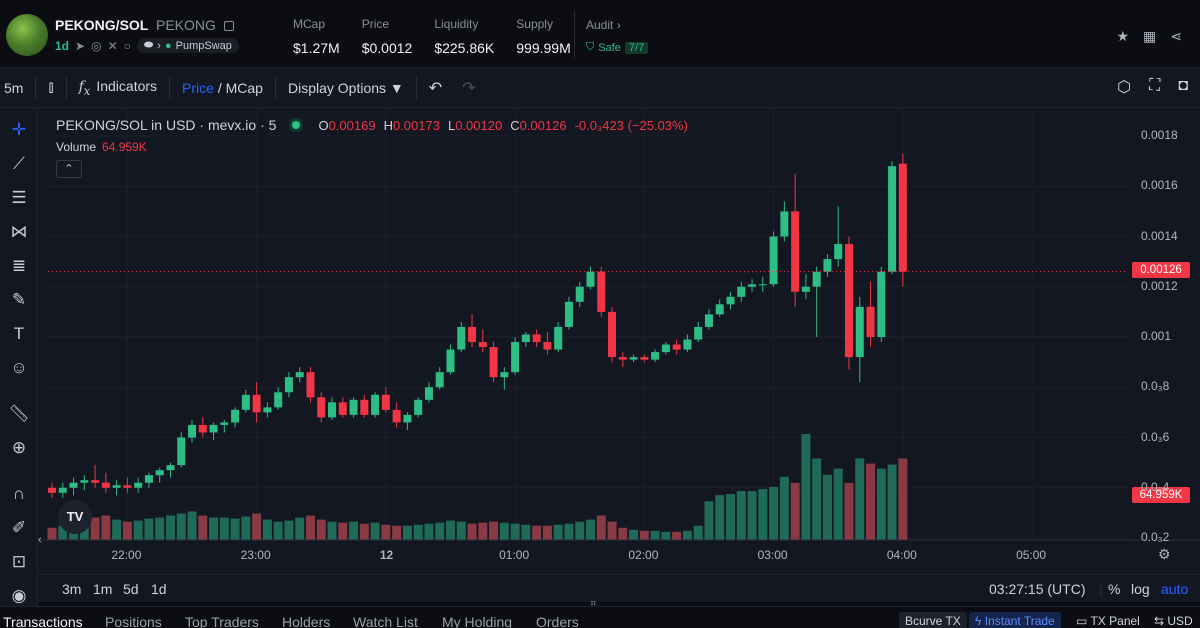  Describe the element at coordinates (144, 25) in the screenshot. I see `pair-name: PEKONG/SOL PEKONG` at that location.